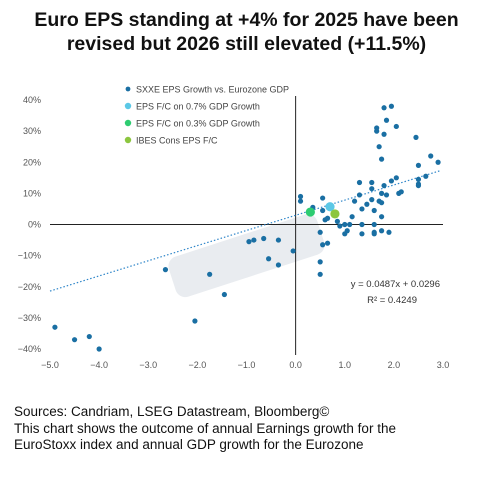 The height and width of the screenshot is (481, 493). I want to click on y-tick-label: 0%, so click(34, 225).